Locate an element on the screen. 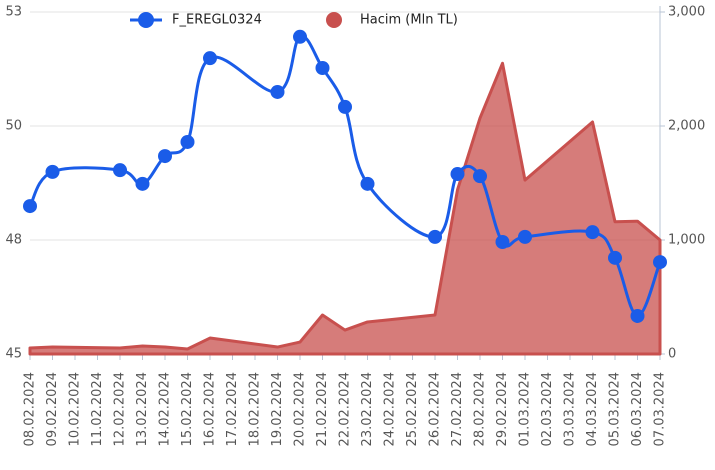 The image size is (715, 470). x-tick-label: 05.03.2024 is located at coordinates (615, 409).